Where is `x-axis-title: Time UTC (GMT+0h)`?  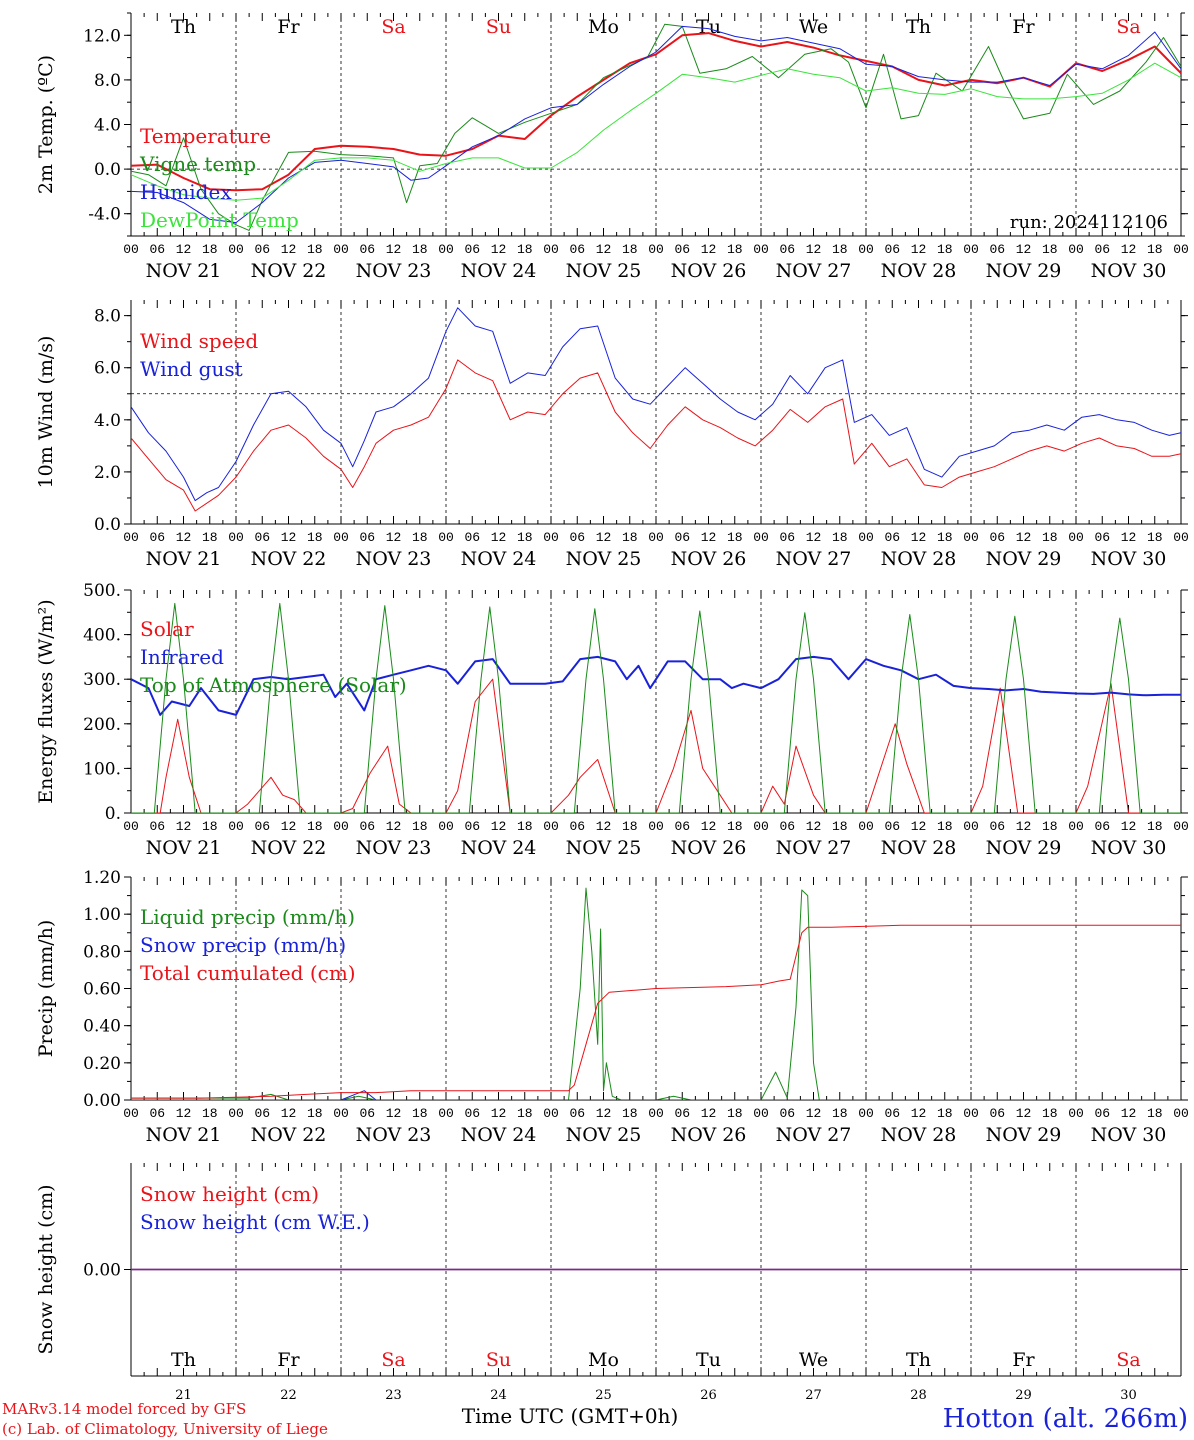 x-axis-title: Time UTC (GMT+0h) is located at coordinates (570, 1416).